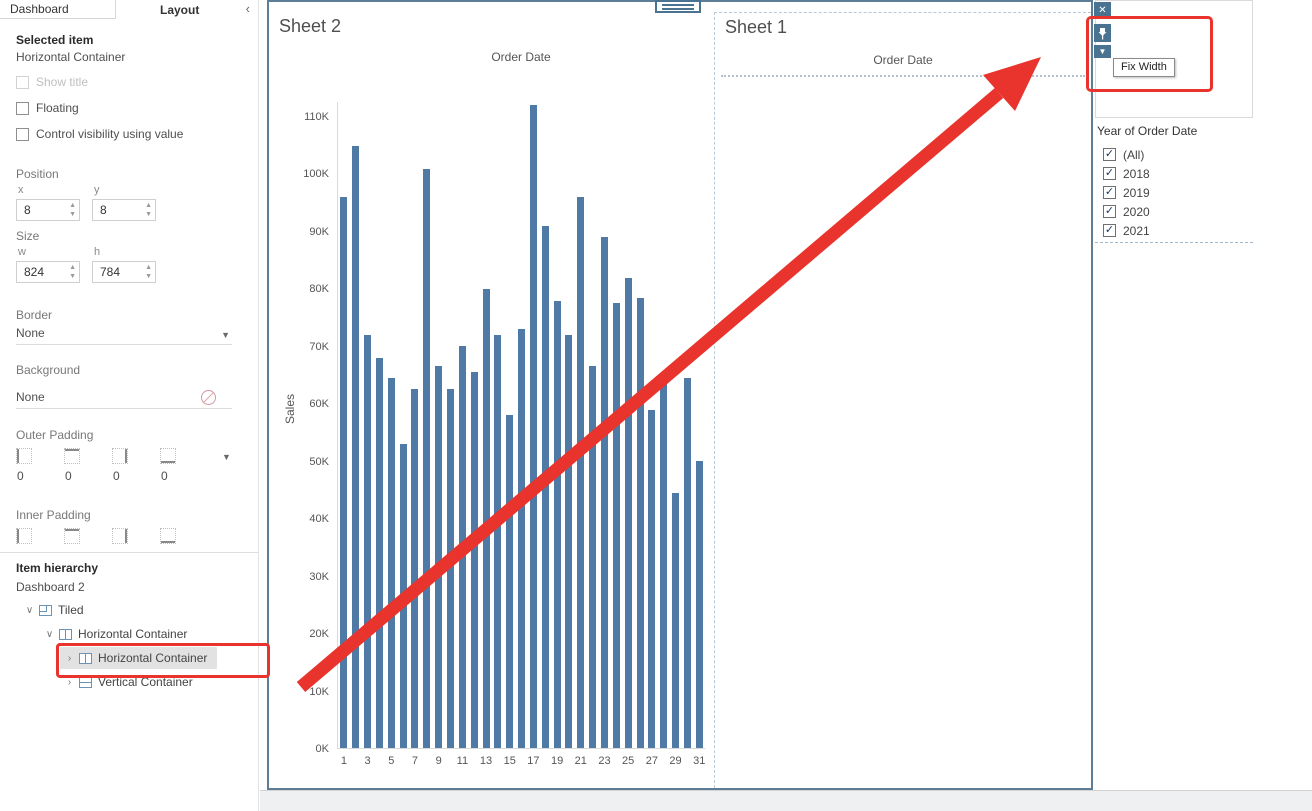 The height and width of the screenshot is (811, 1312). What do you see at coordinates (1126, 230) in the screenshot?
I see `filter-option-2021: ✓ 2021` at bounding box center [1126, 230].